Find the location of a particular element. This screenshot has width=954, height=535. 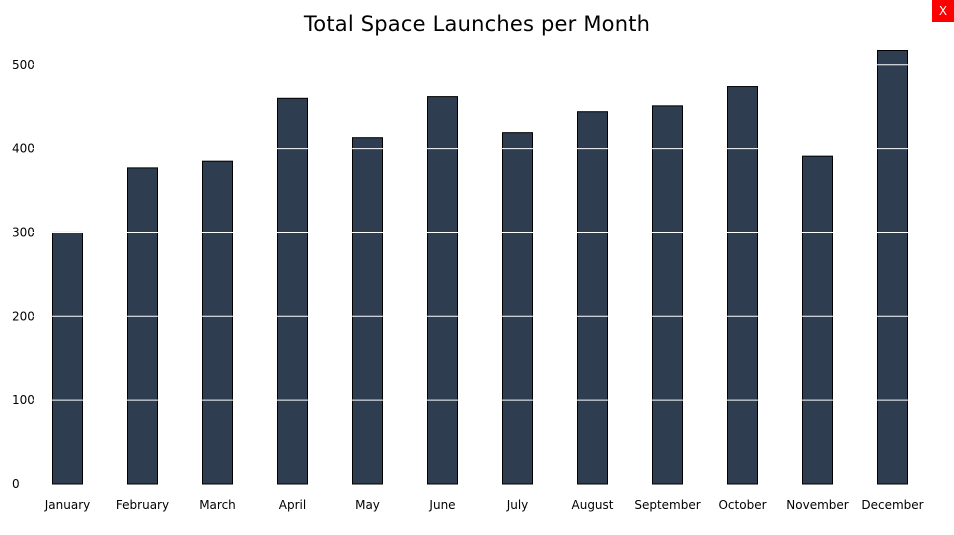

x-tick-label: July is located at coordinates (517, 505).